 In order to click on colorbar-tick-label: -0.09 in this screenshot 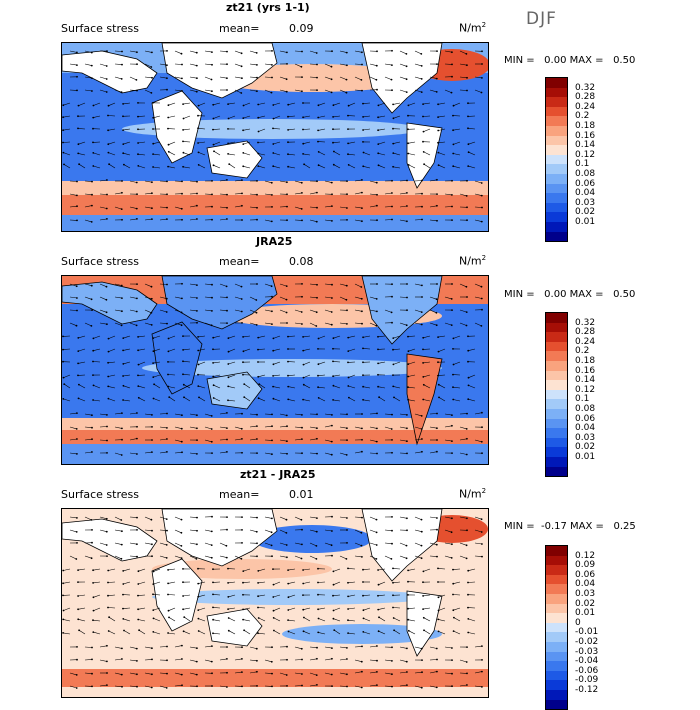, I will do `click(586, 680)`.